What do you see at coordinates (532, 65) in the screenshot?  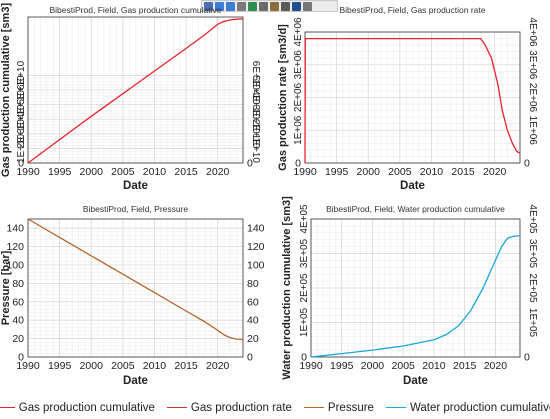 I see `y-tick-label-right: 3E+06` at bounding box center [532, 65].